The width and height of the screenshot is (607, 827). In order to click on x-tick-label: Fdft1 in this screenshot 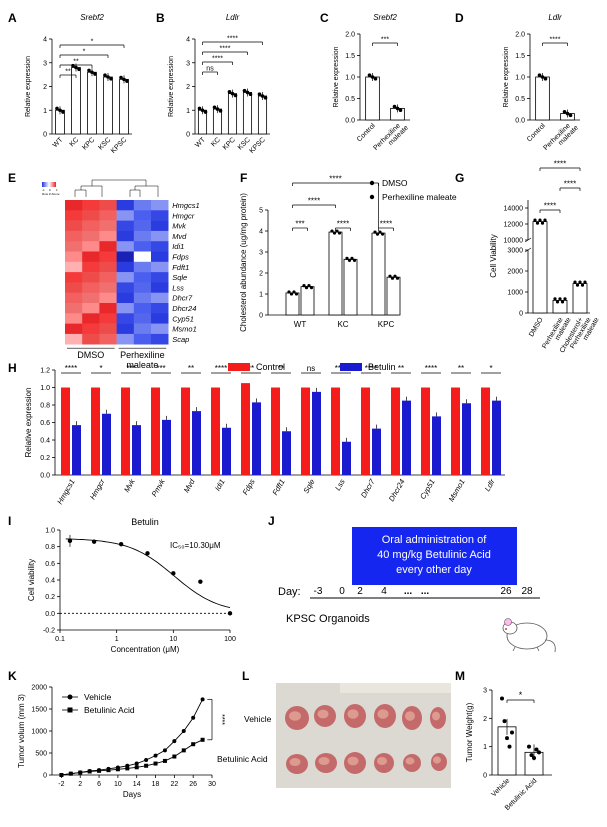, I will do `click(278, 487)`.